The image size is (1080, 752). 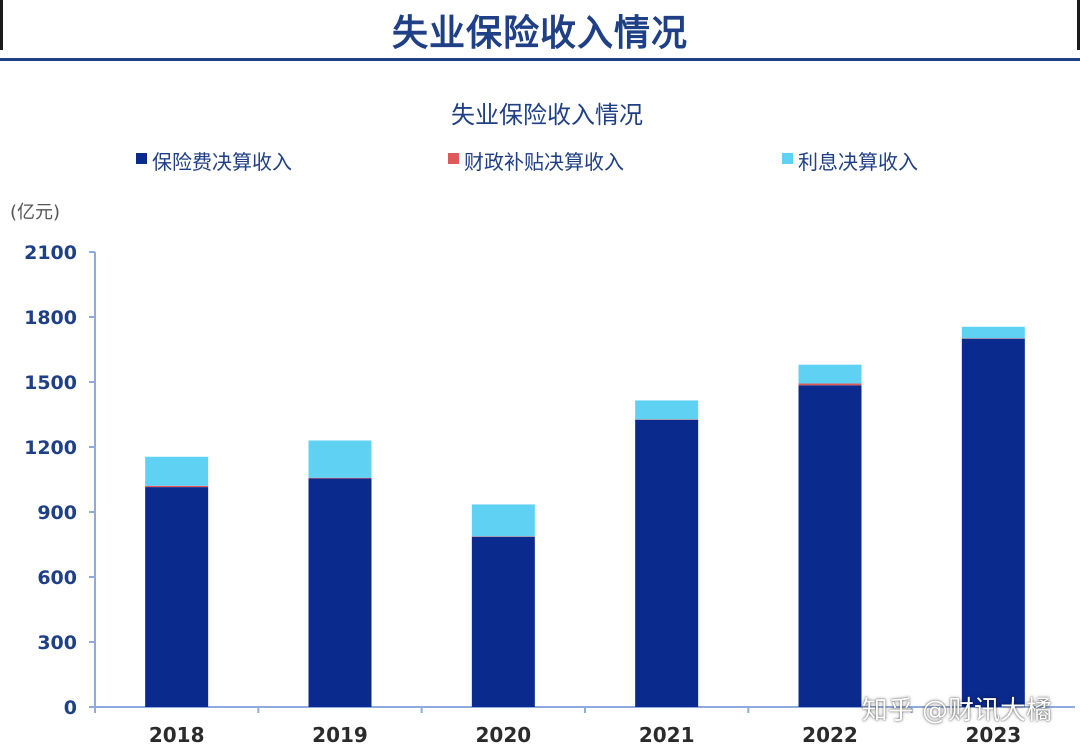 What do you see at coordinates (50, 383) in the screenshot?
I see `y-tick-label-1500: 1500` at bounding box center [50, 383].